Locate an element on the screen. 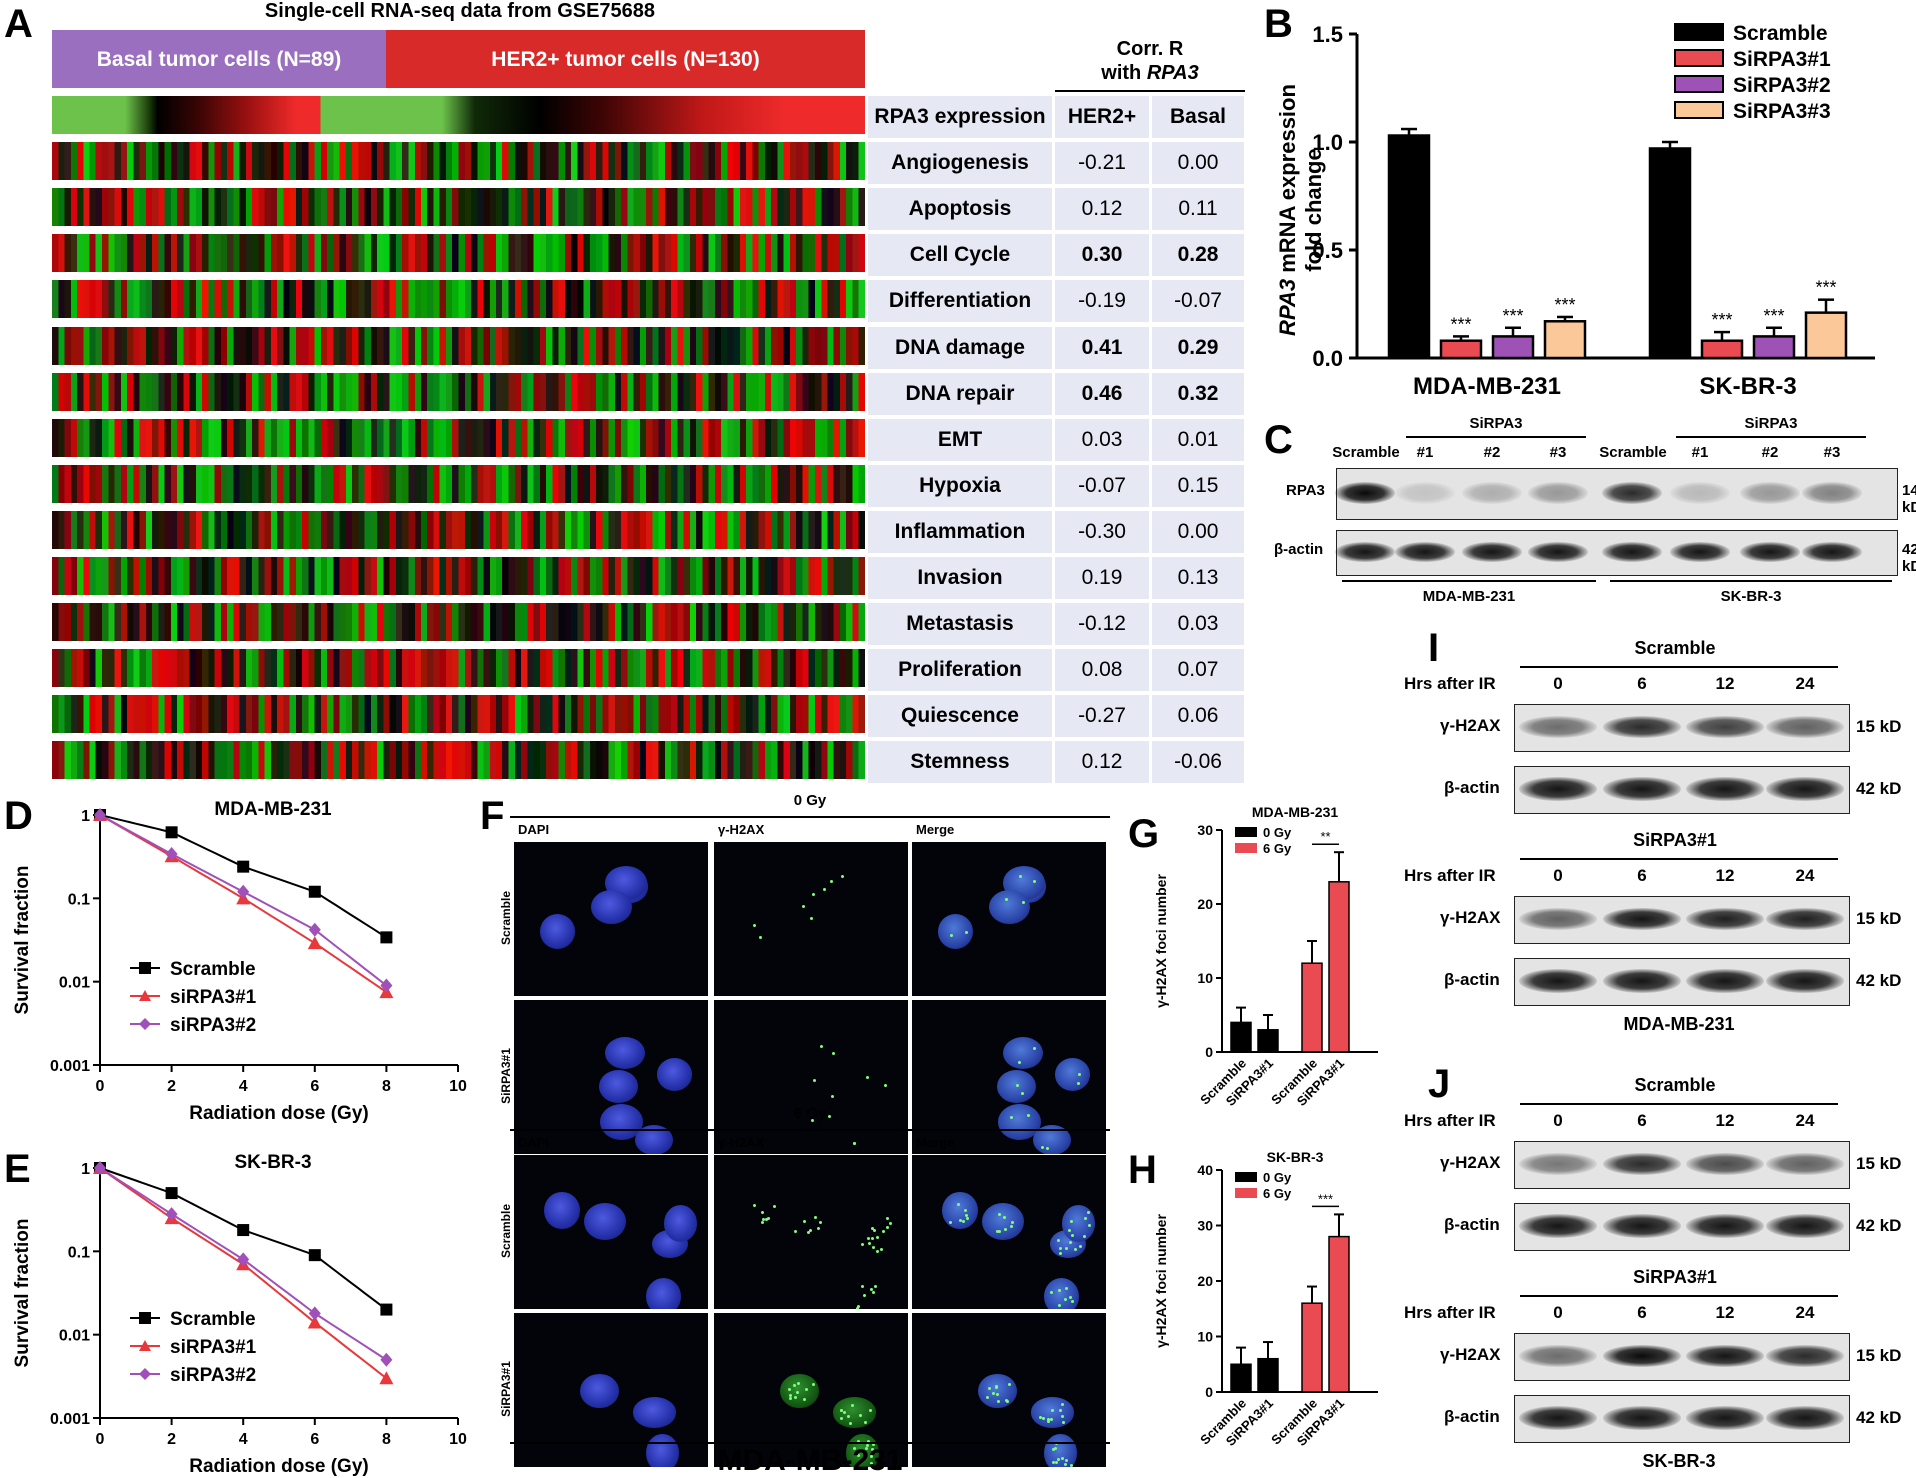  foci-y-tick-label: 30 is located at coordinates (1205, 1226).